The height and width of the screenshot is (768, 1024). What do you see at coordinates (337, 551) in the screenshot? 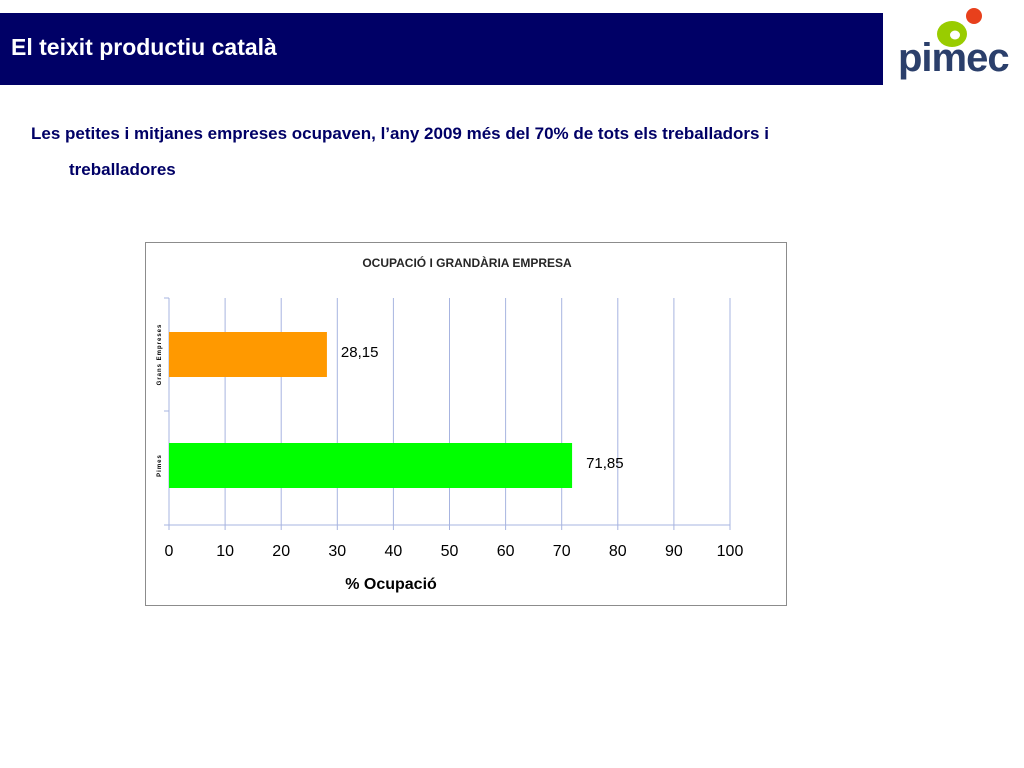
I see `x-tick-label: 30` at bounding box center [337, 551].